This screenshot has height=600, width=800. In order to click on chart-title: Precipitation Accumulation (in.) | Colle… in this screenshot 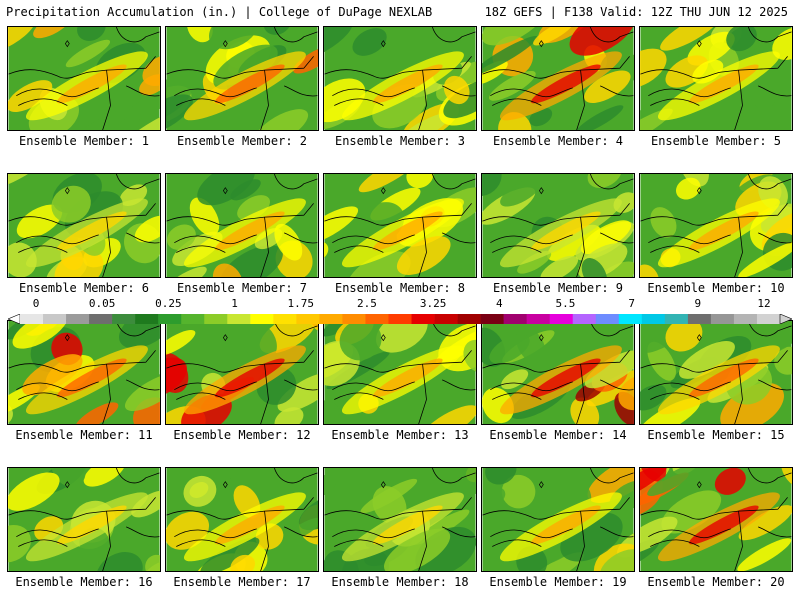, I will do `click(219, 12)`.